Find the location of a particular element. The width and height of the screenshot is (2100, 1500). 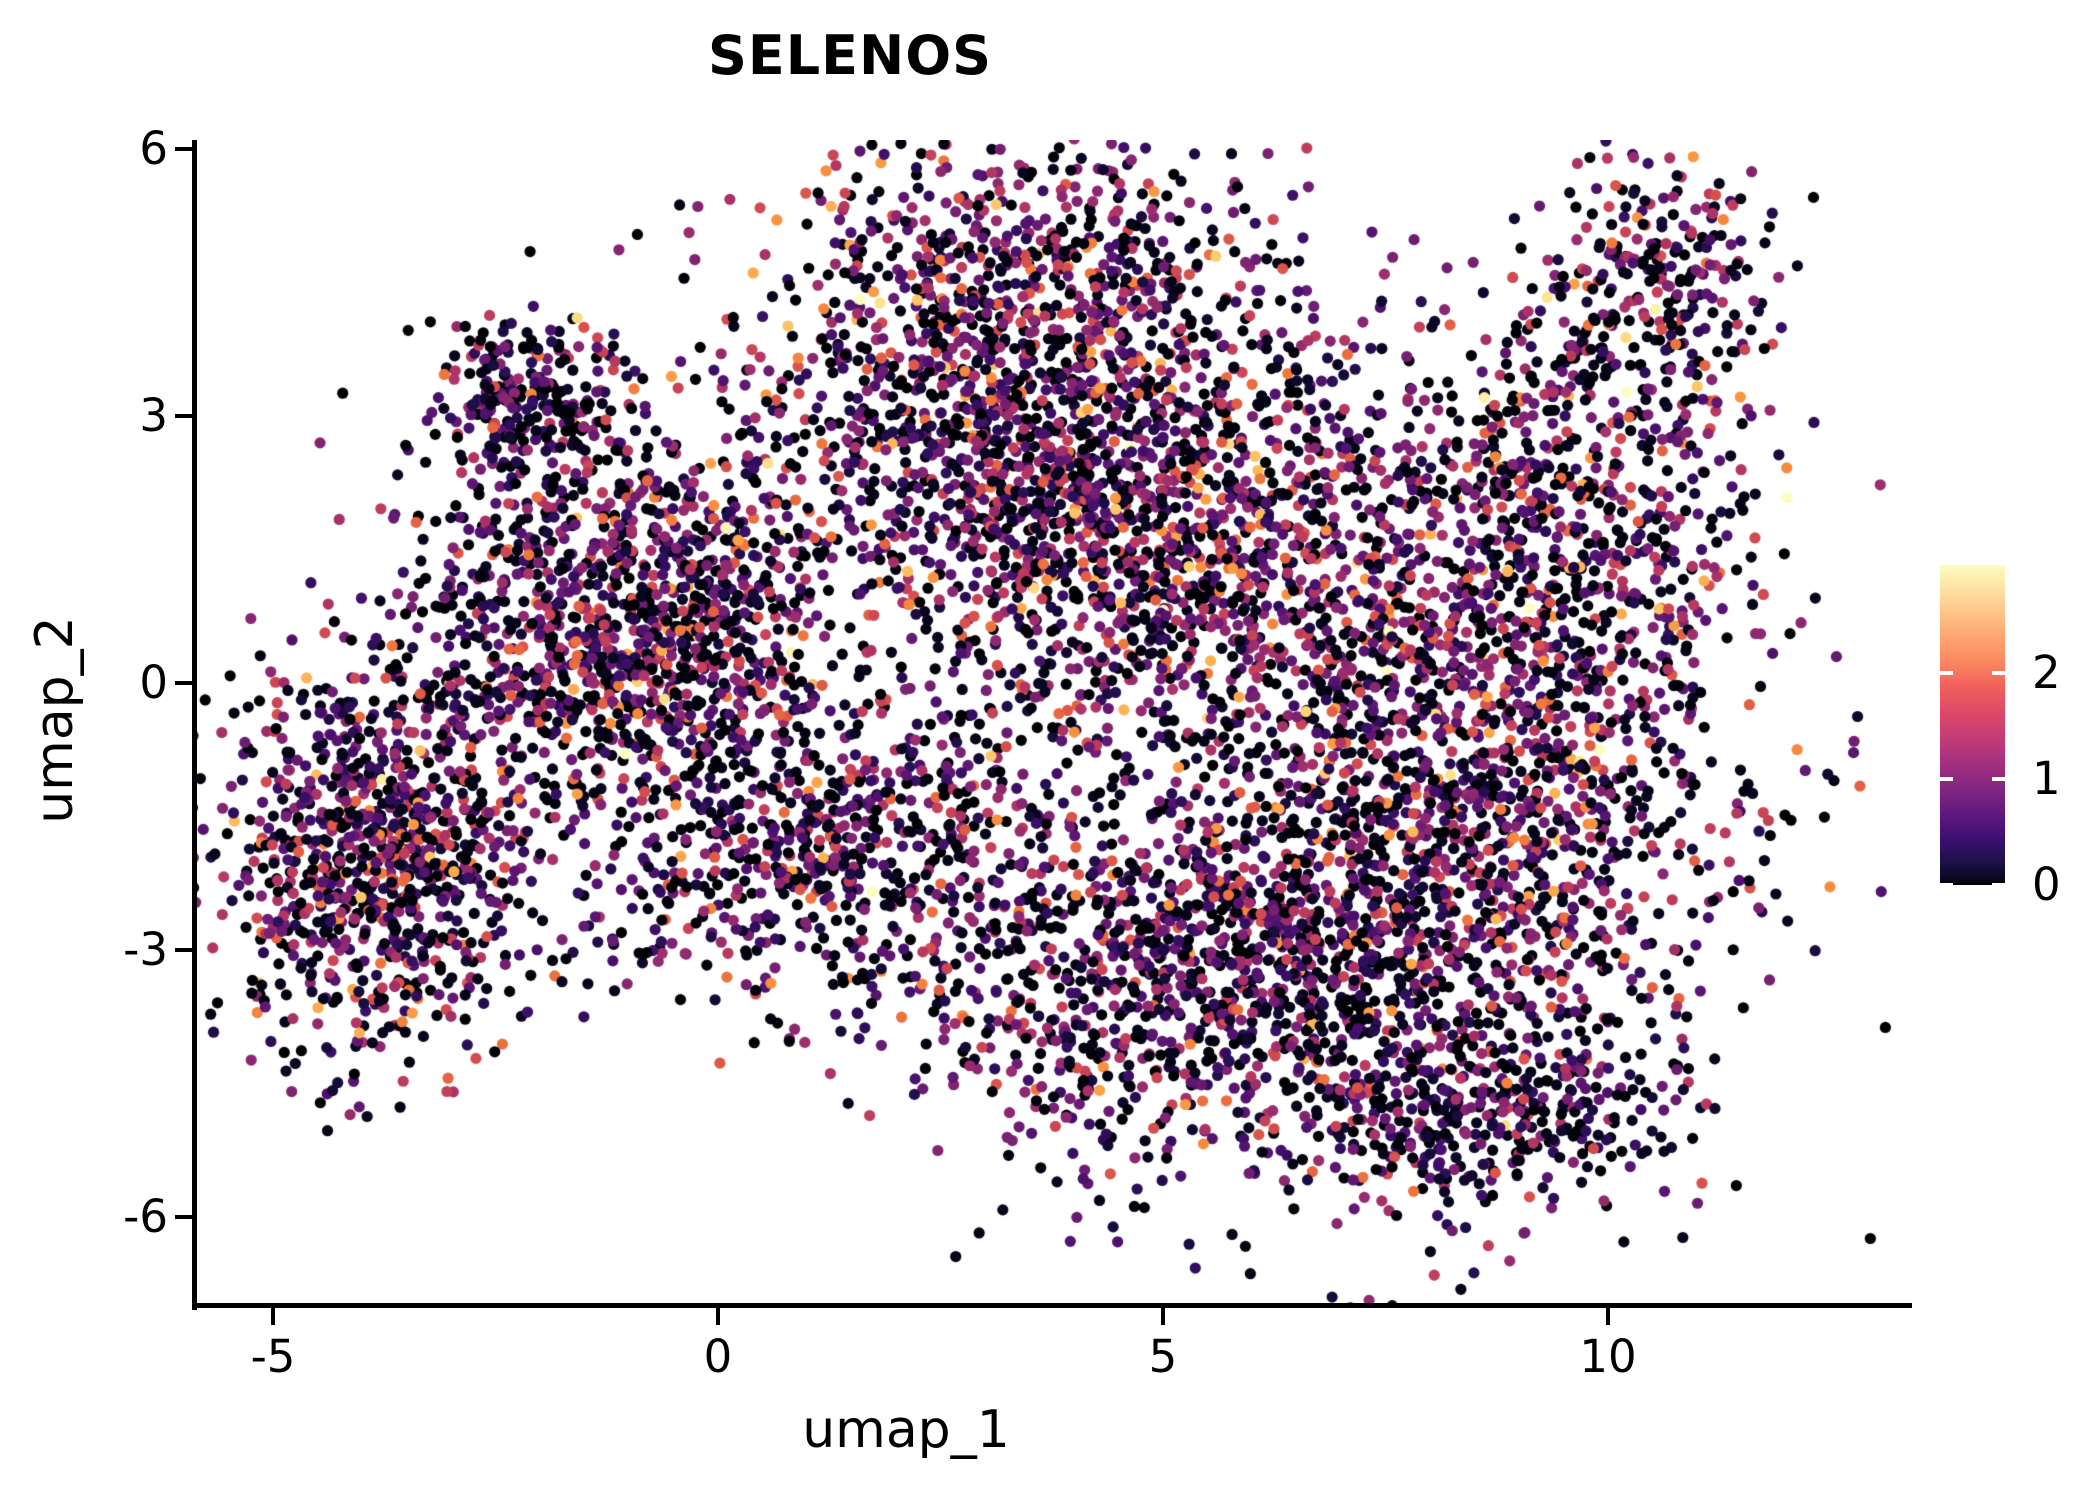

y-tick-label: -3 is located at coordinates (145, 949).